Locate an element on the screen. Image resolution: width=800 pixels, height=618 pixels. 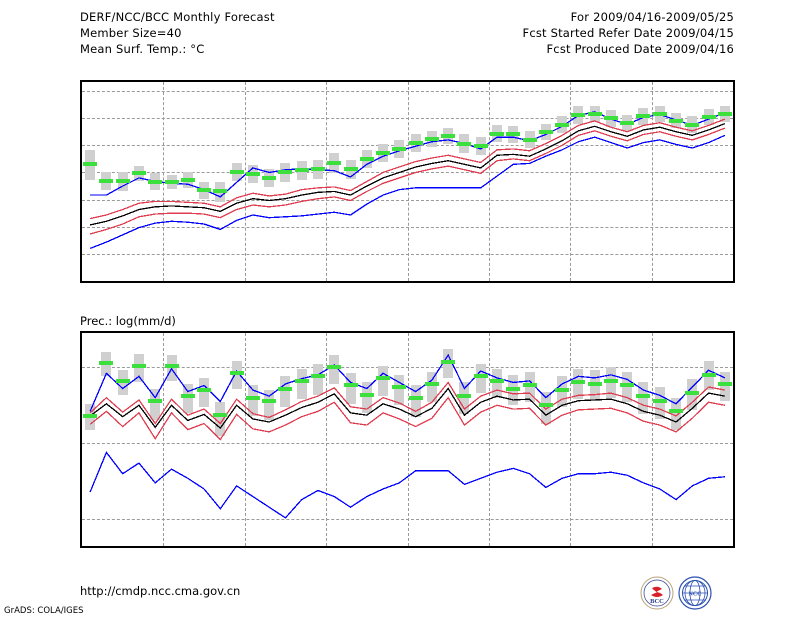
svg-text: NCC is located at coordinates (695, 595).